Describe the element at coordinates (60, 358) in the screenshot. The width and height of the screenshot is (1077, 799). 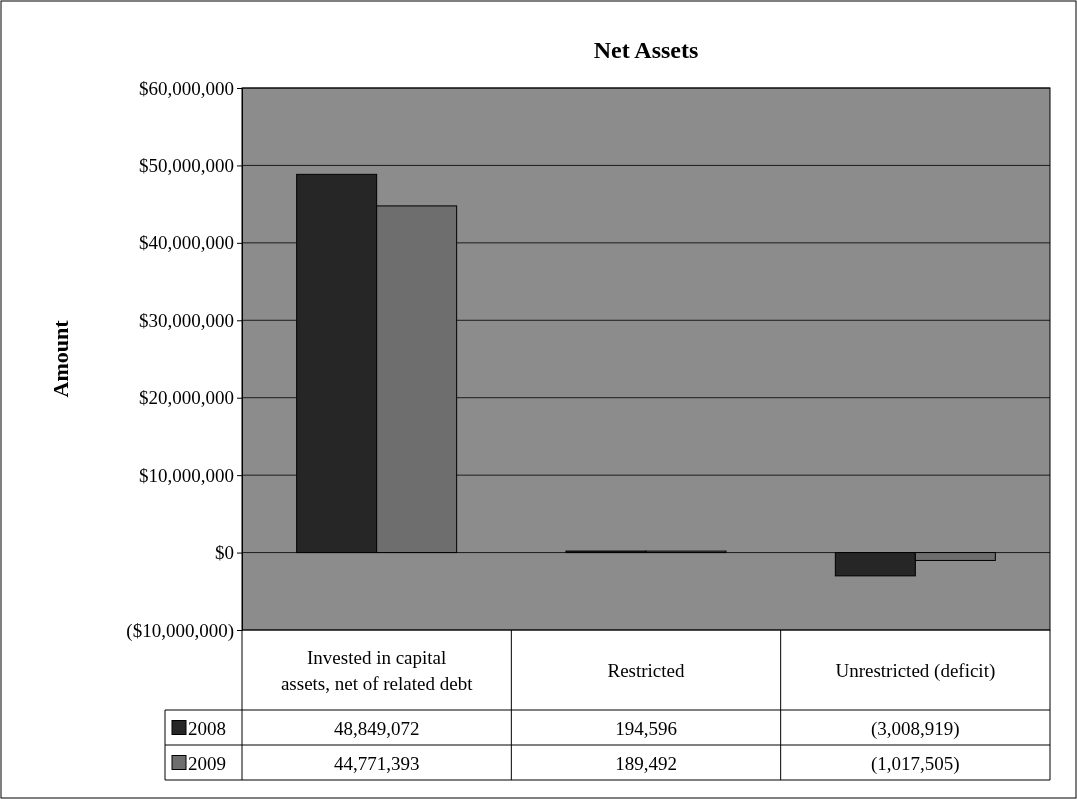
I see `y-axis-title: Amount` at that location.